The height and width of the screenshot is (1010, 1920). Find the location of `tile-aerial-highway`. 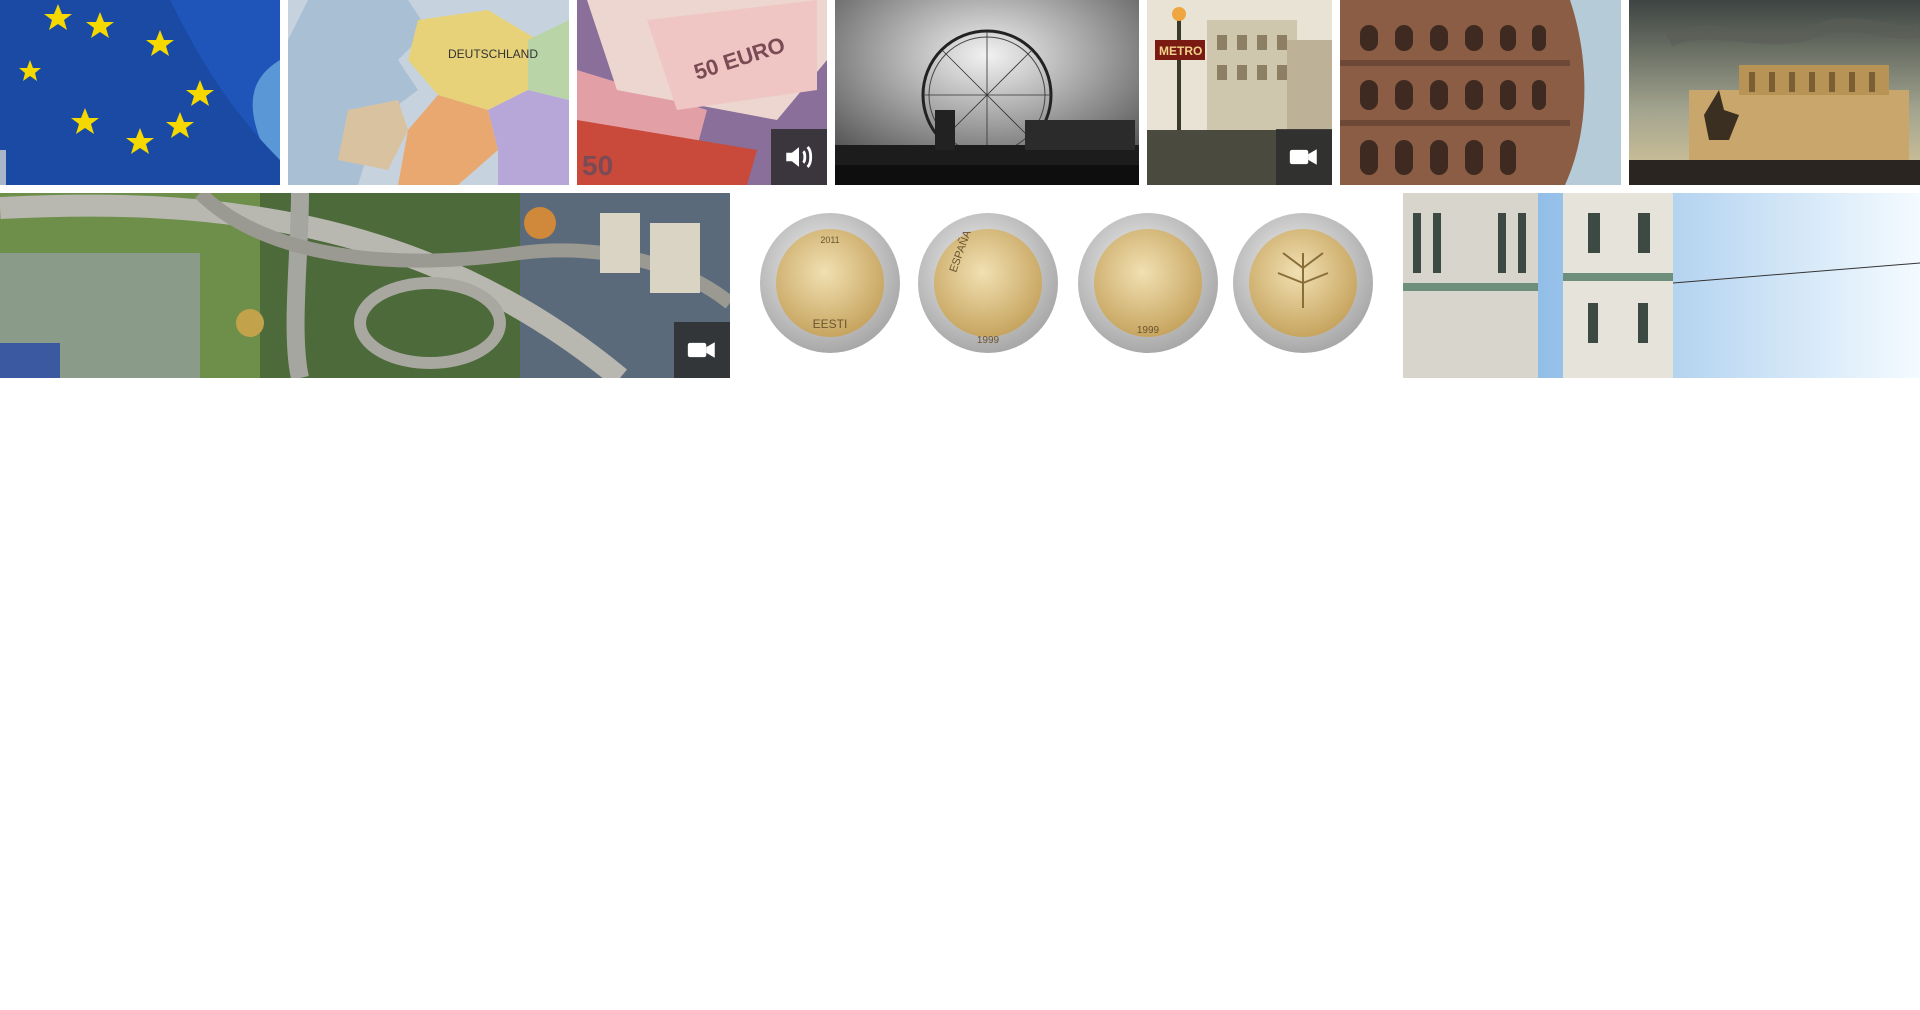

tile-aerial-highway is located at coordinates (365, 285).